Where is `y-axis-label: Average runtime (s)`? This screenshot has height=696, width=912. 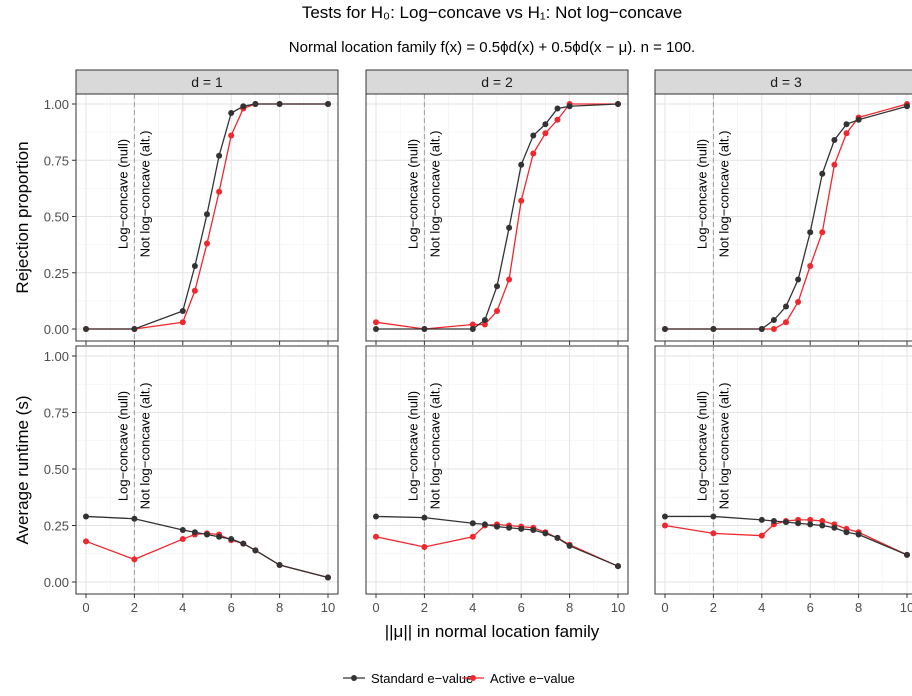 y-axis-label: Average runtime (s) is located at coordinates (22, 470).